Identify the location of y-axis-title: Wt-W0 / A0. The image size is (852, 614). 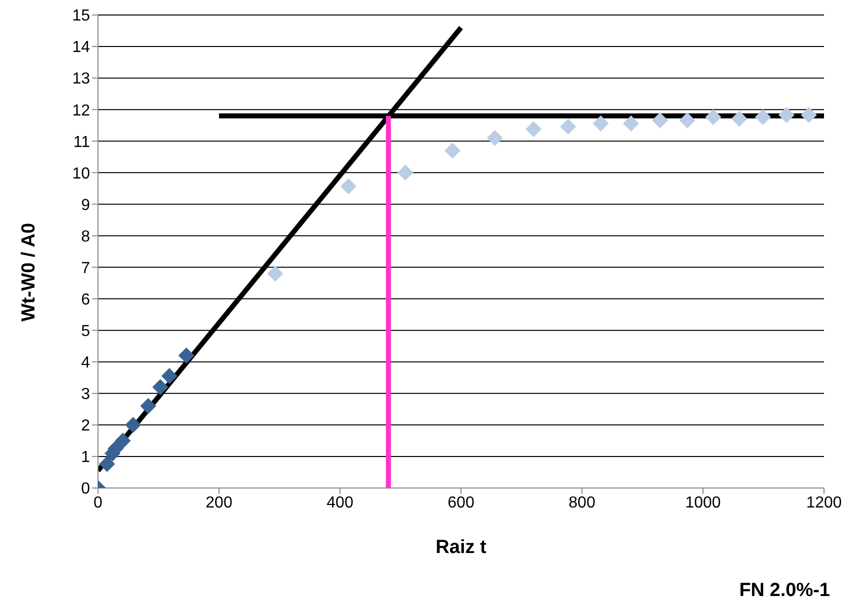
(29, 272).